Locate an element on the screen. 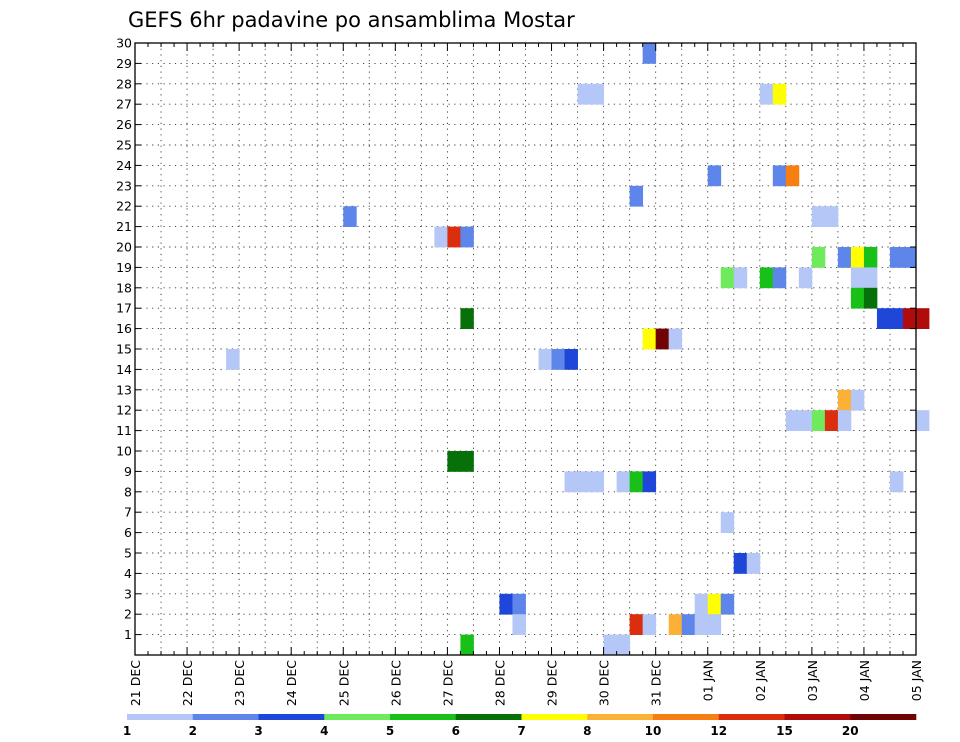  y-tick-label: 10 is located at coordinates (124, 451).